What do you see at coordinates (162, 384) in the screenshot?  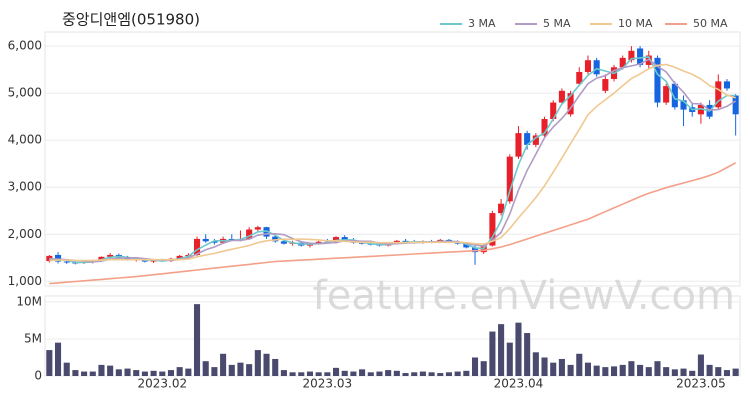 I see `x-tick-label: 2023.02` at bounding box center [162, 384].